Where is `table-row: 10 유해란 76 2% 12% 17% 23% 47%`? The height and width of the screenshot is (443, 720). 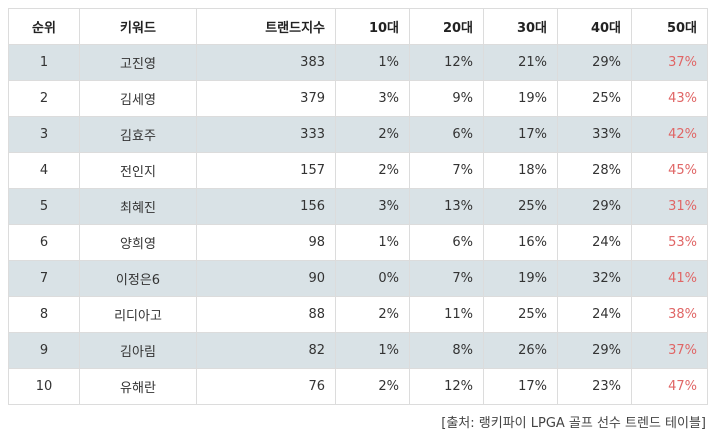
table-row: 10 유해란 76 2% 12% 17% 23% 47% is located at coordinates (358, 386).